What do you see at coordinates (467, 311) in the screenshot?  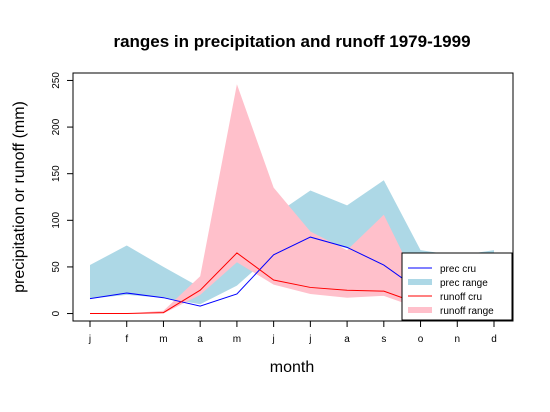 I see `legend-label: runoff range` at bounding box center [467, 311].